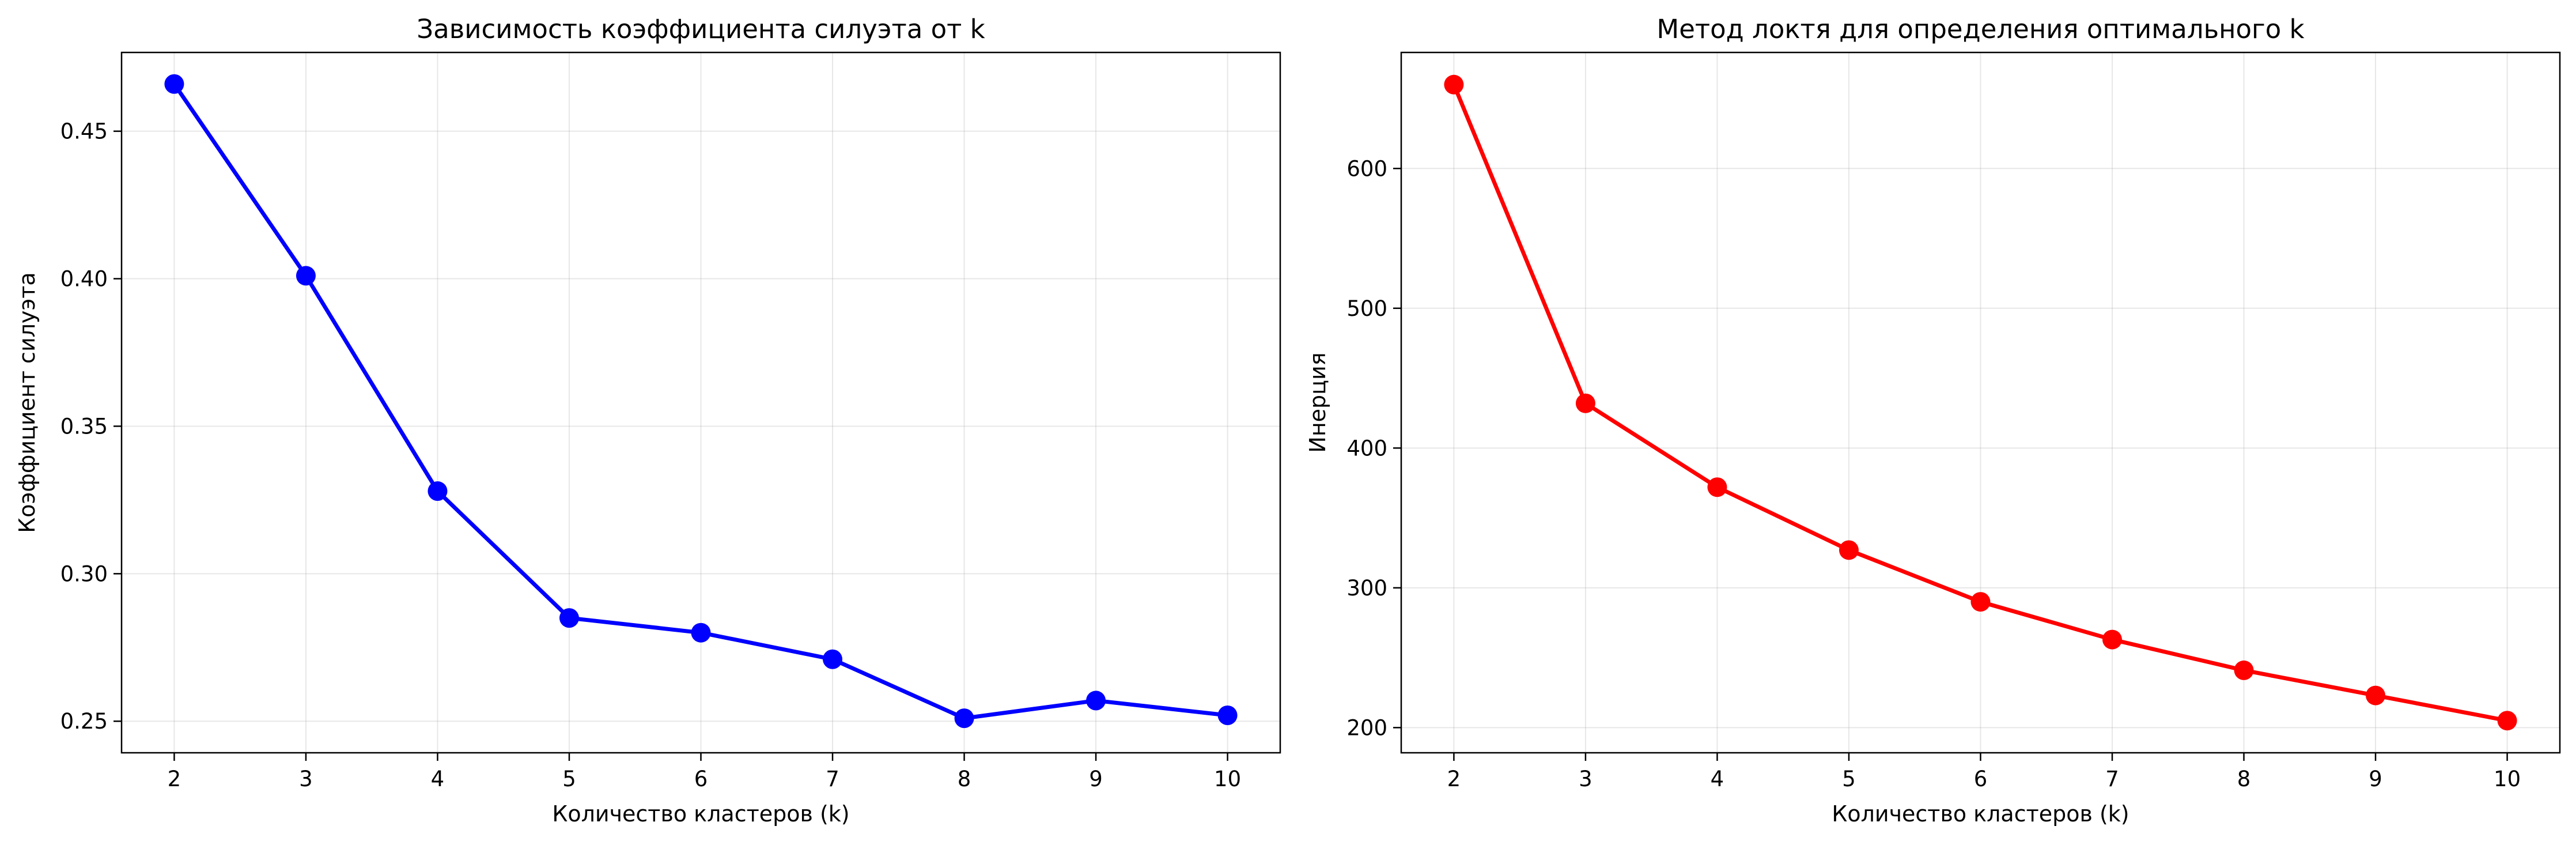  Describe the element at coordinates (1366, 727) in the screenshot. I see `y-tick-label: 200` at that location.